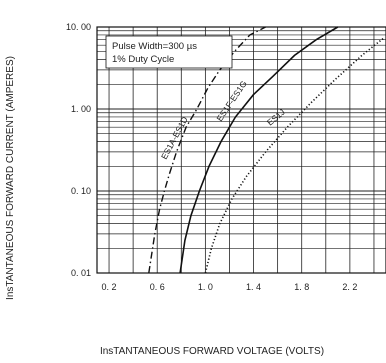  I want to click on y-tick-label: 0. 10, so click(81, 191).